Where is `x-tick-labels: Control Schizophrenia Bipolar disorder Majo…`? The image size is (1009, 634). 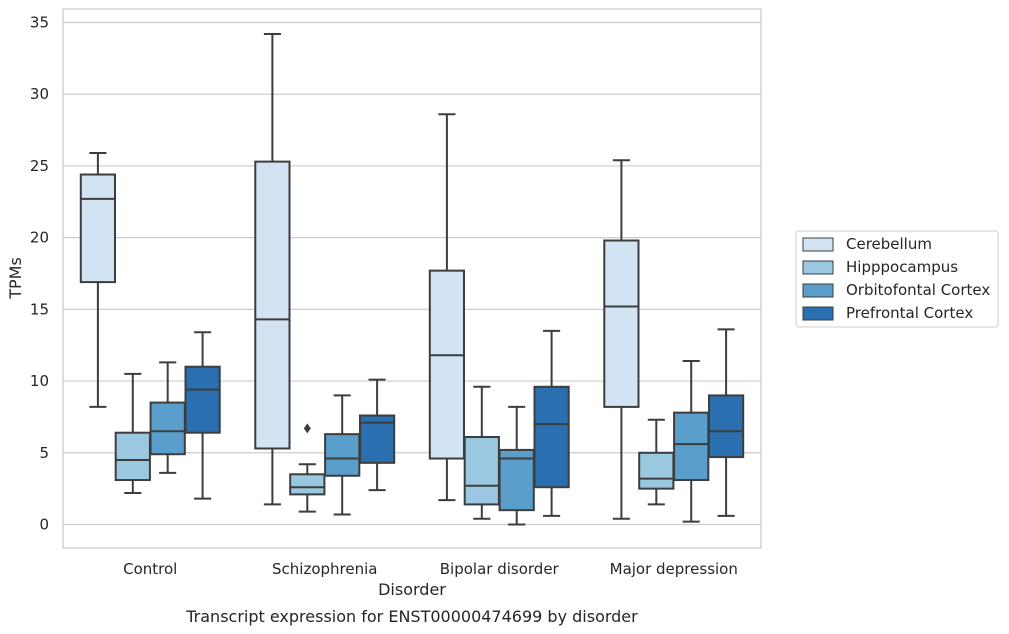
x-tick-labels: Control Schizophrenia Bipolar disorder Majo… is located at coordinates (430, 569).